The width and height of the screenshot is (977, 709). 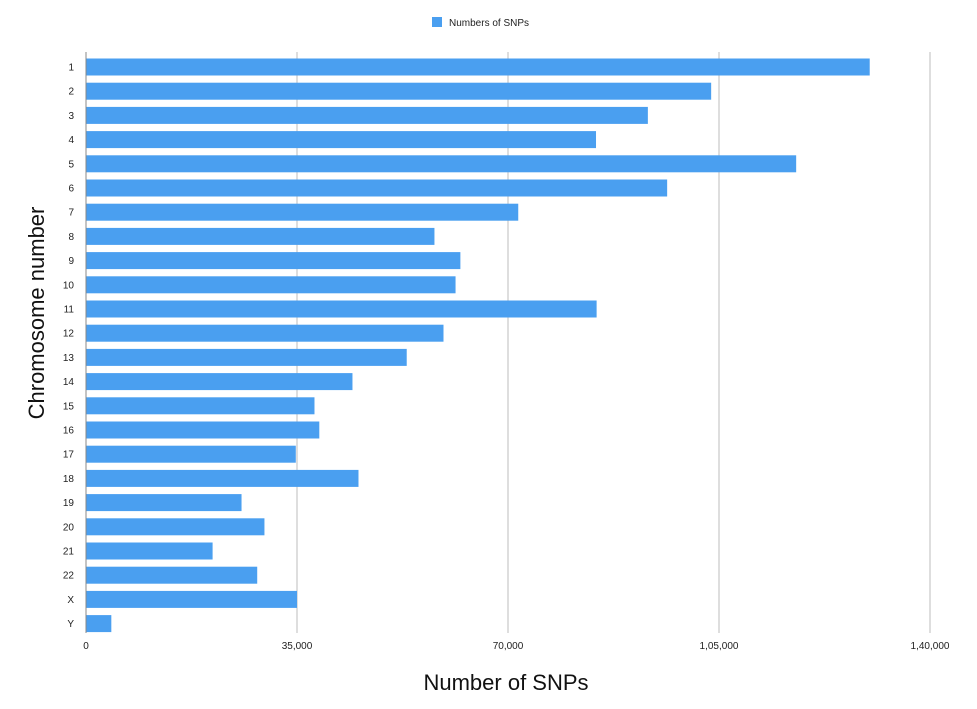 I want to click on y-tick-label: 19, so click(x=69, y=503).